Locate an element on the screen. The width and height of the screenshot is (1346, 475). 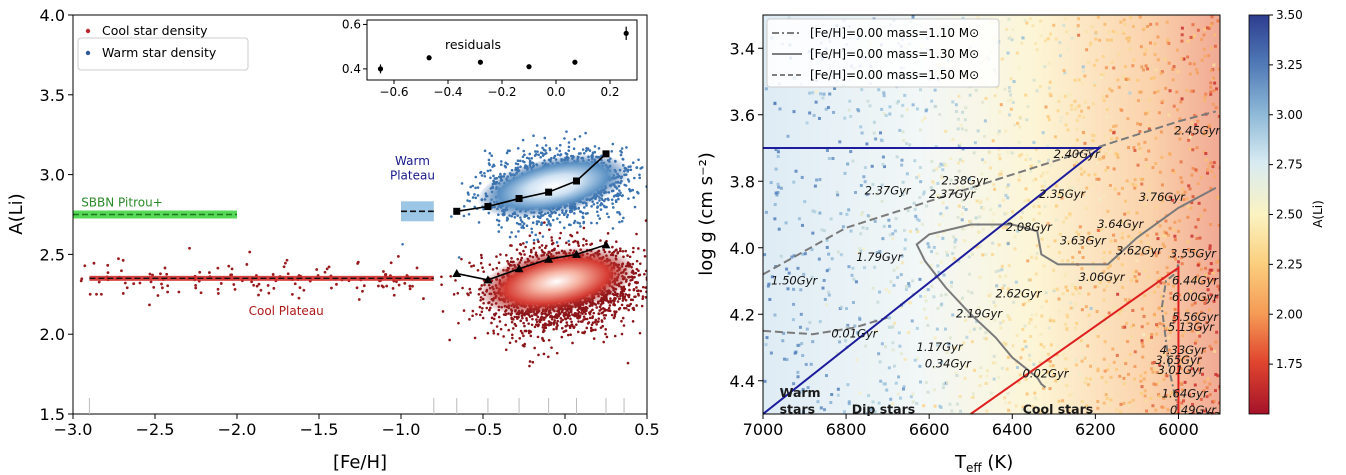
inset-y-tick-label: 0.4 is located at coordinates (351, 69).